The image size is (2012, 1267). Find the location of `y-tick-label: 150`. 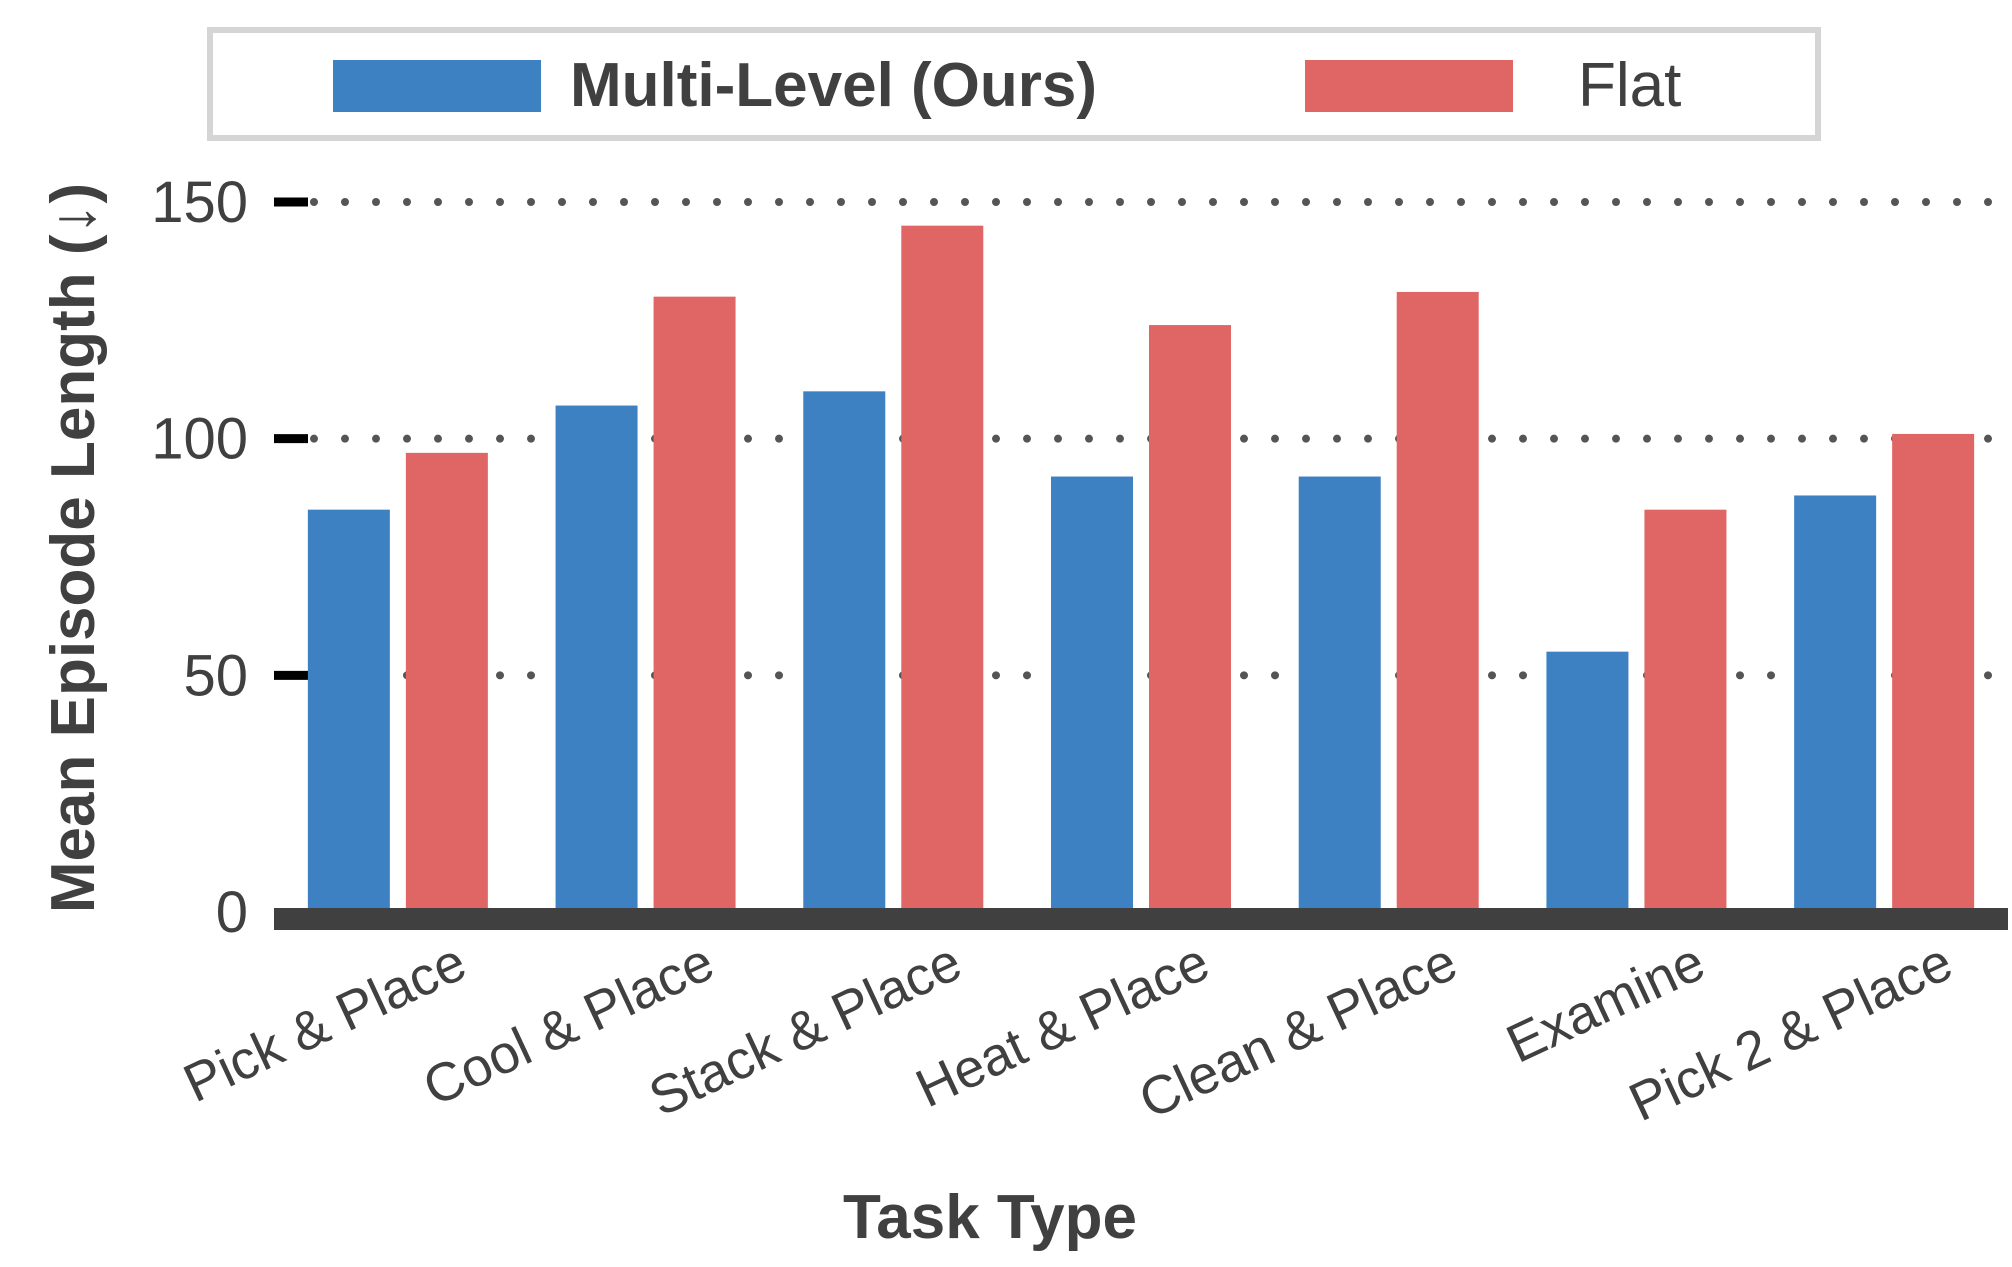

y-tick-label: 150 is located at coordinates (199, 202).